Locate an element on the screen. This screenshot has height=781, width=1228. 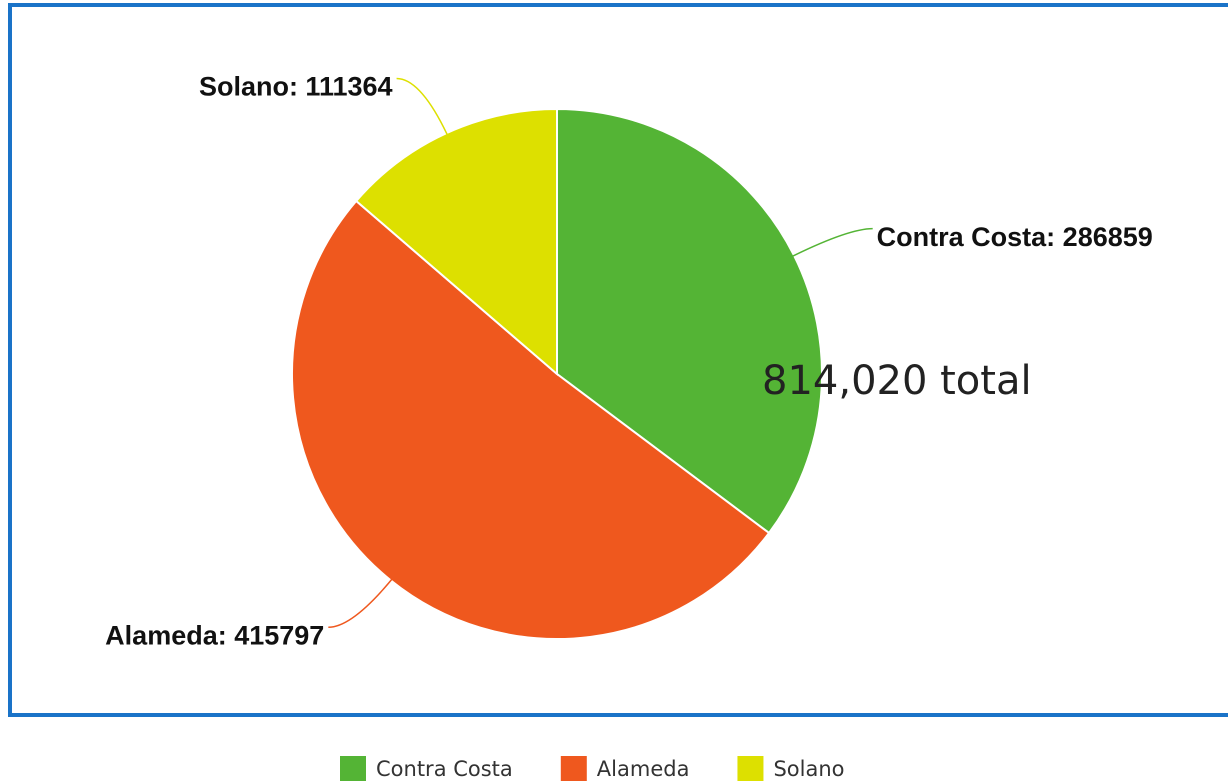
legend-label: Alameda is located at coordinates (643, 769).